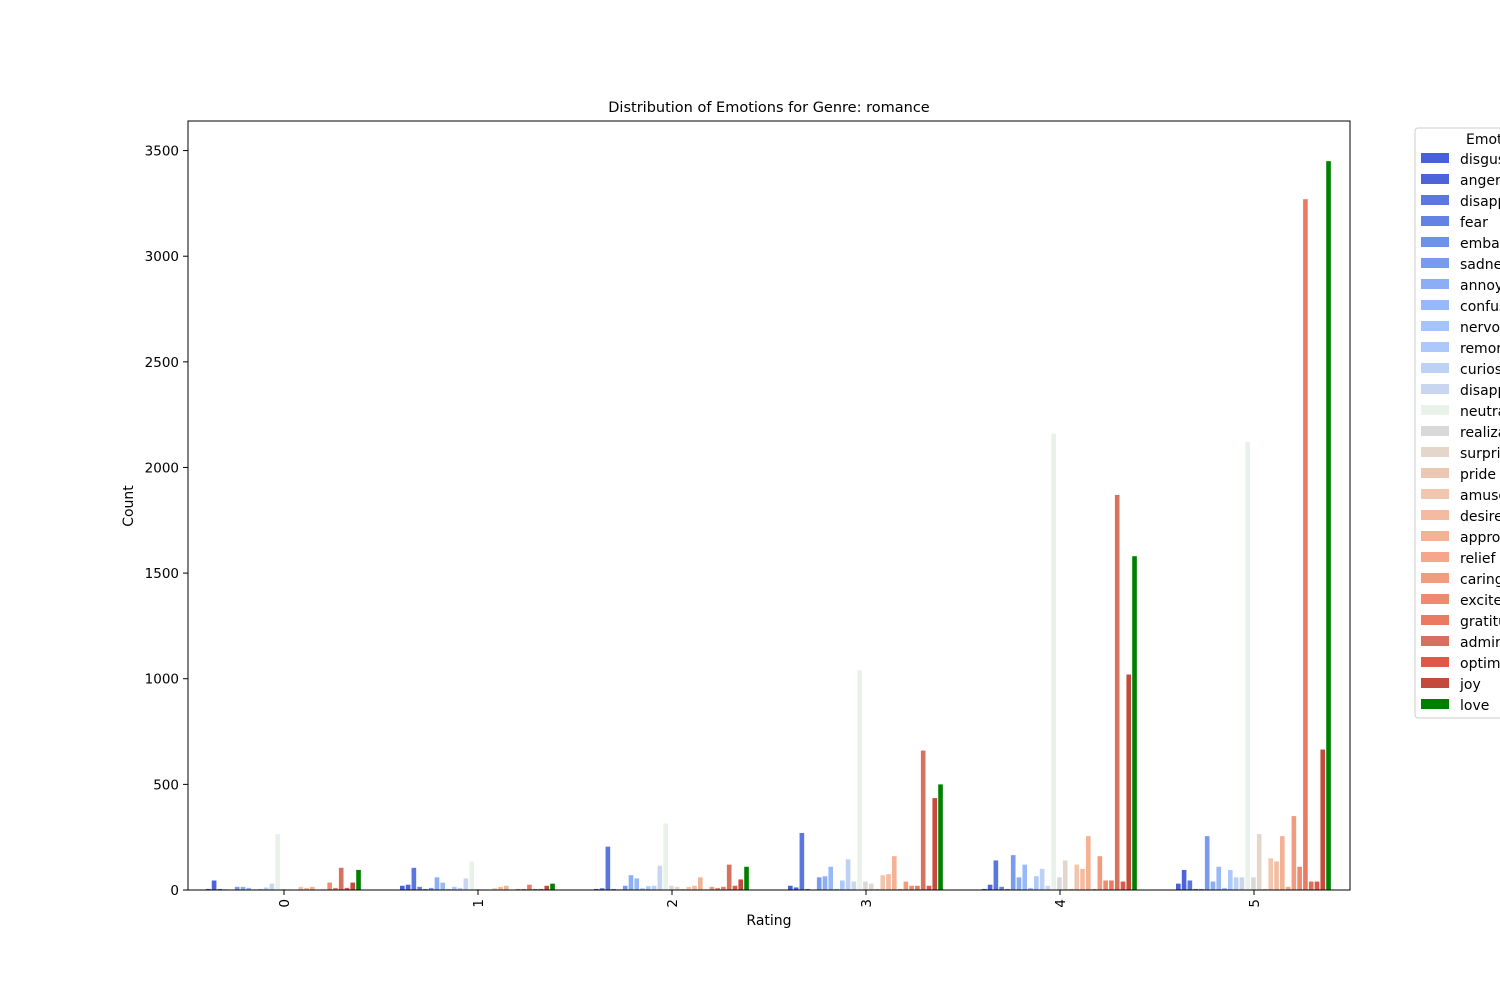 The width and height of the screenshot is (1500, 1000). What do you see at coordinates (1480, 496) in the screenshot?
I see `legend-label: amuse` at bounding box center [1480, 496].